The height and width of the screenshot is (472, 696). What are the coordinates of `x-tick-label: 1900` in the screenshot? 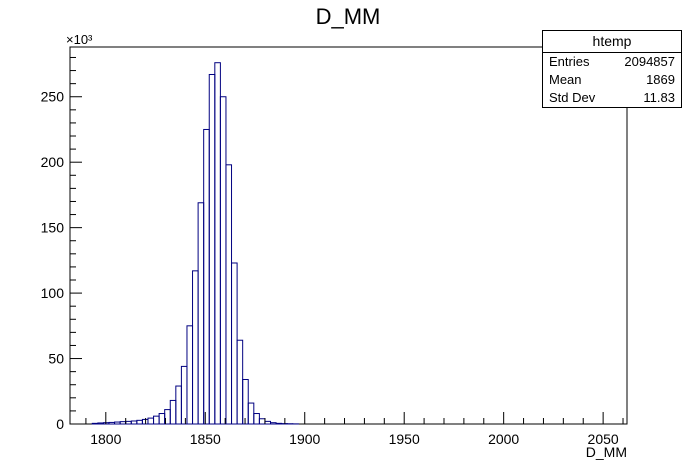 It's located at (304, 439).